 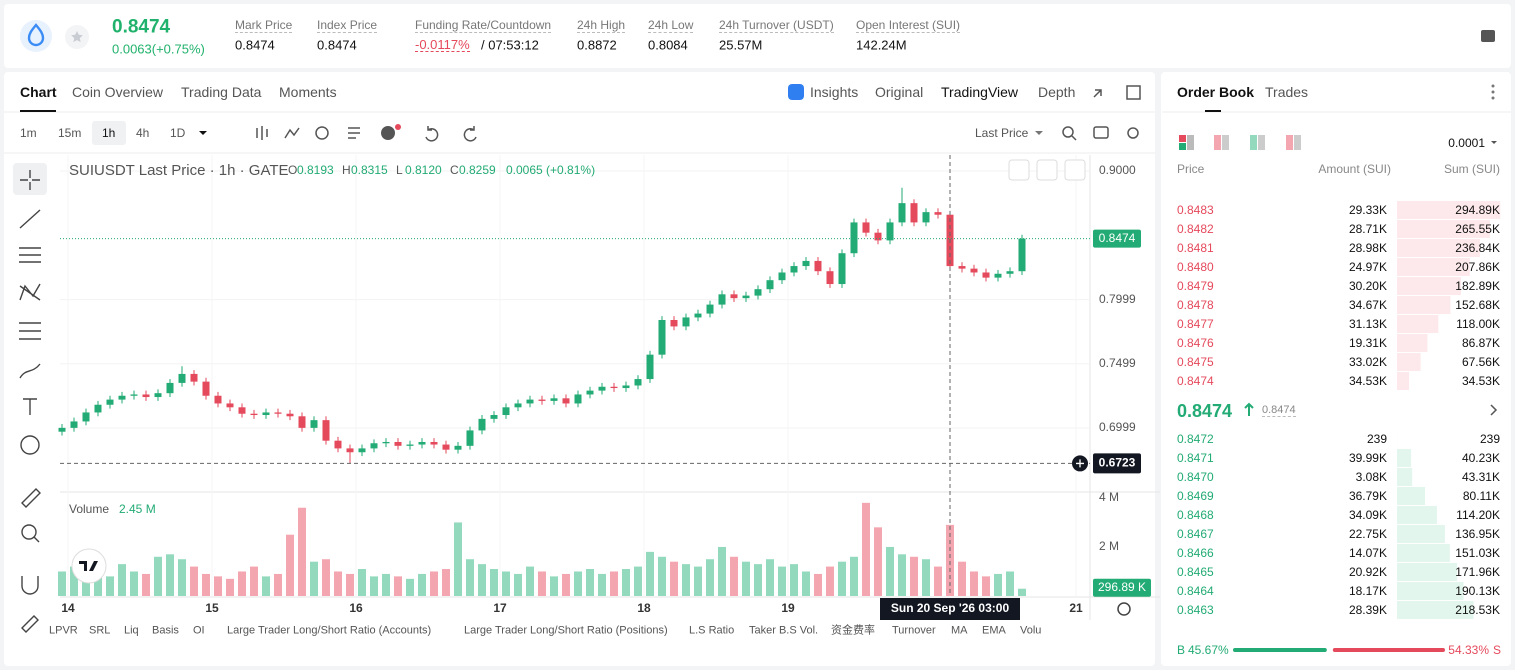 What do you see at coordinates (1117, 170) in the screenshot?
I see `y-tick-label: 0.9000` at bounding box center [1117, 170].